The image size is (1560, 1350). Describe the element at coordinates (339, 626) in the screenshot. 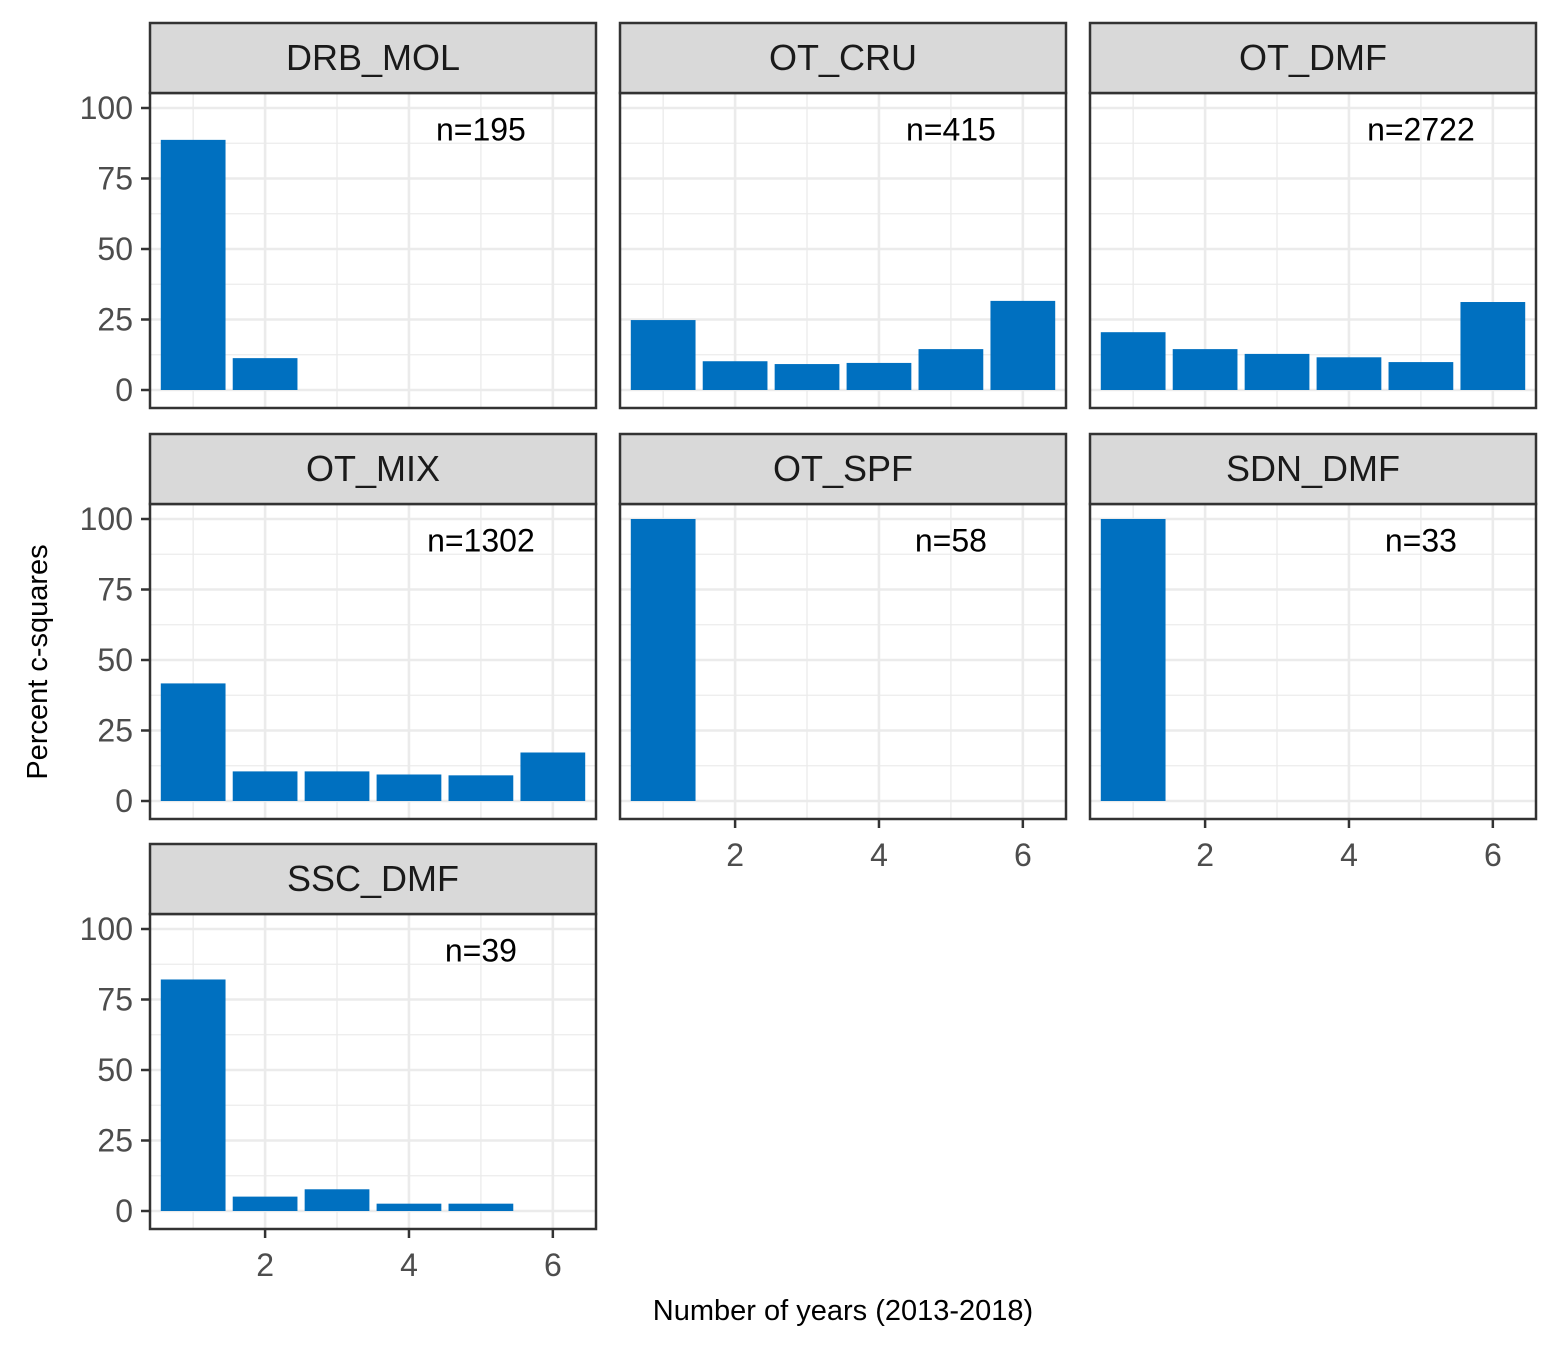

I see `facet-panel-ot-mix: n=1302 OT_MIX 0 25 50 75 100` at that location.